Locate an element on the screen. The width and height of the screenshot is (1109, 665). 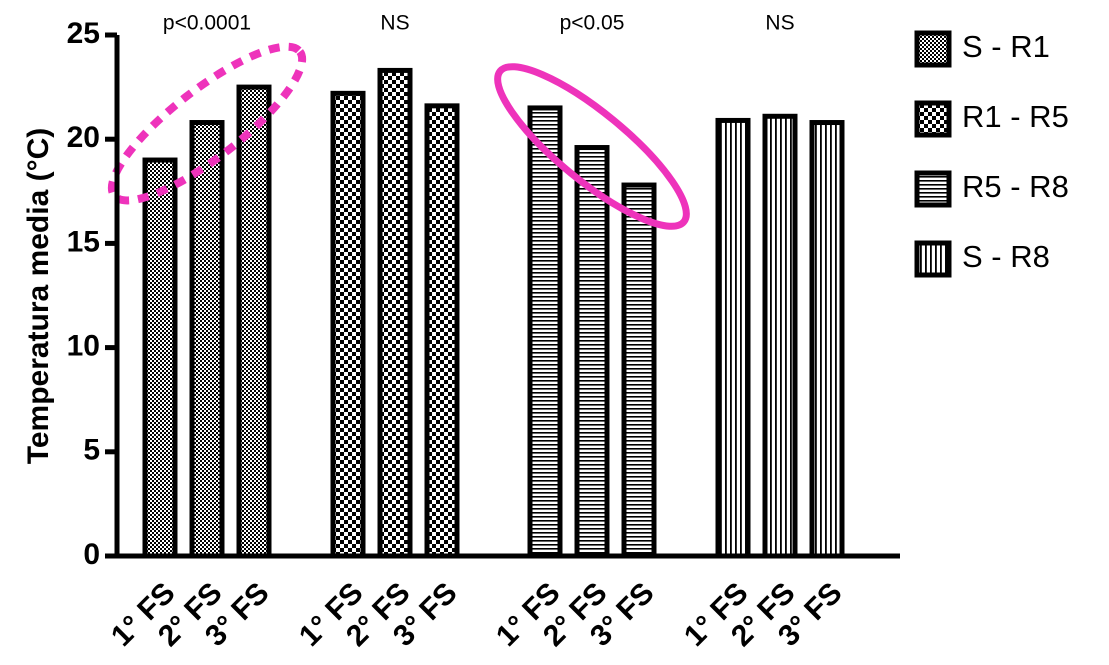
y-tick-label: 0 is located at coordinates (91, 554).